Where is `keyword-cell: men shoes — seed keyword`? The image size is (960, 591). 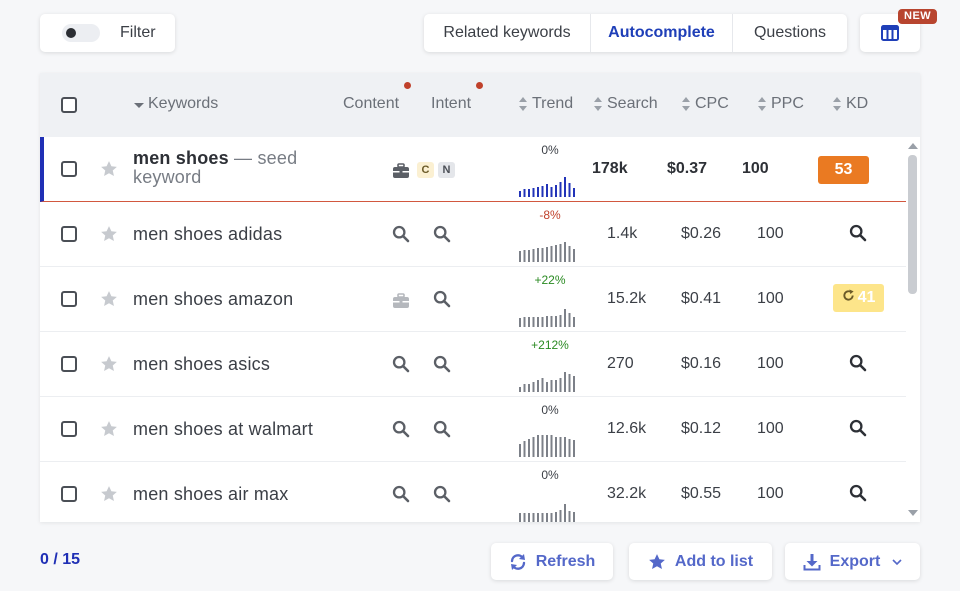
keyword-cell: men shoes — seed keyword is located at coordinates (228, 168).